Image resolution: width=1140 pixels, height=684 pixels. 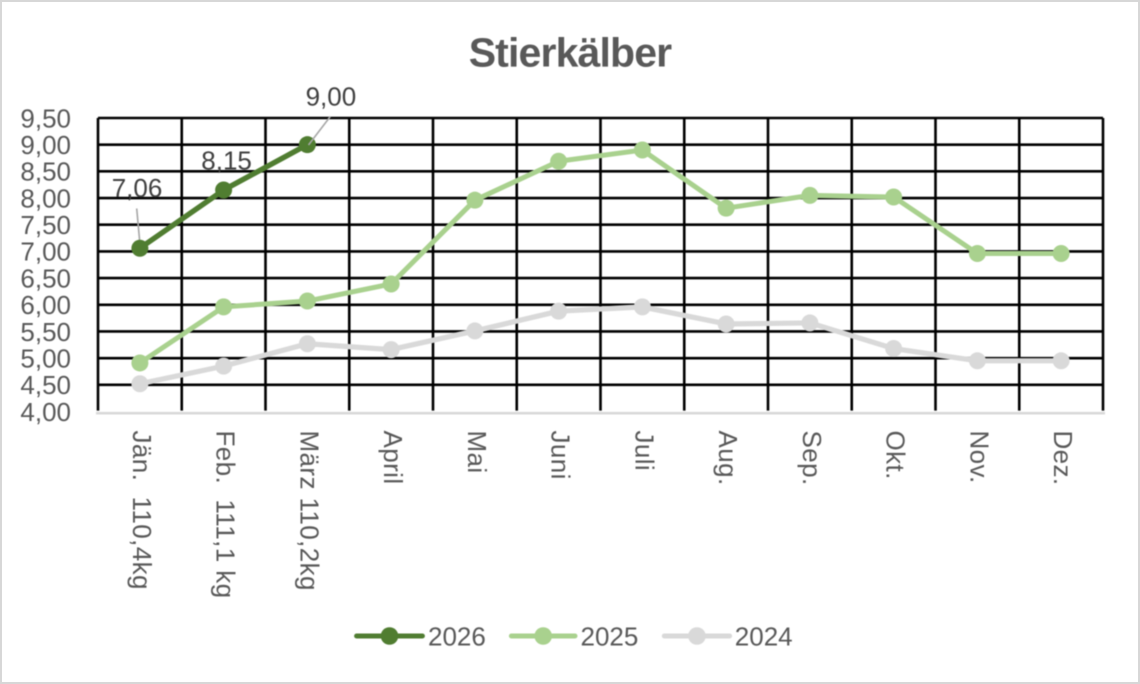 I want to click on svg-text: 2025, so click(x=610, y=636).